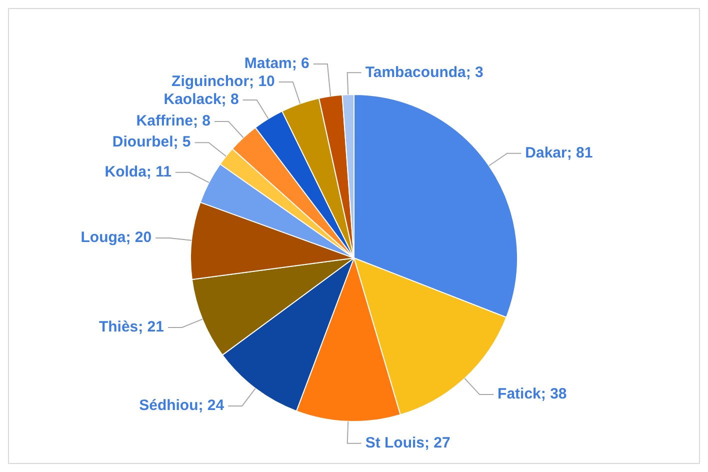 This screenshot has width=708, height=472. Describe the element at coordinates (394, 443) in the screenshot. I see `slice-label: St Louis` at that location.